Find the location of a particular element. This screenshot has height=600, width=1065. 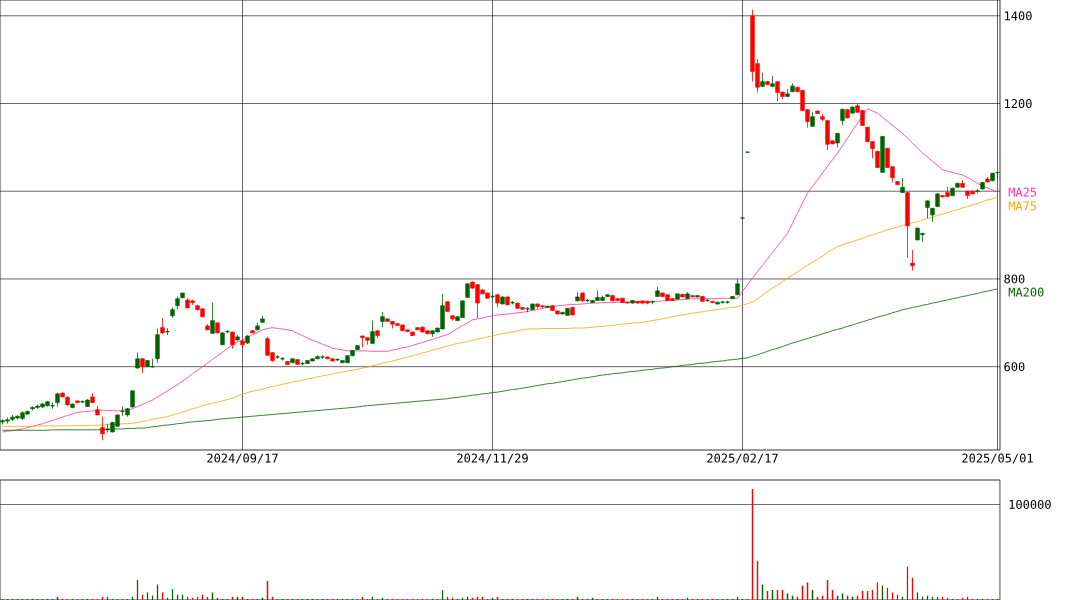

series-label: MA25 is located at coordinates (1022, 192).